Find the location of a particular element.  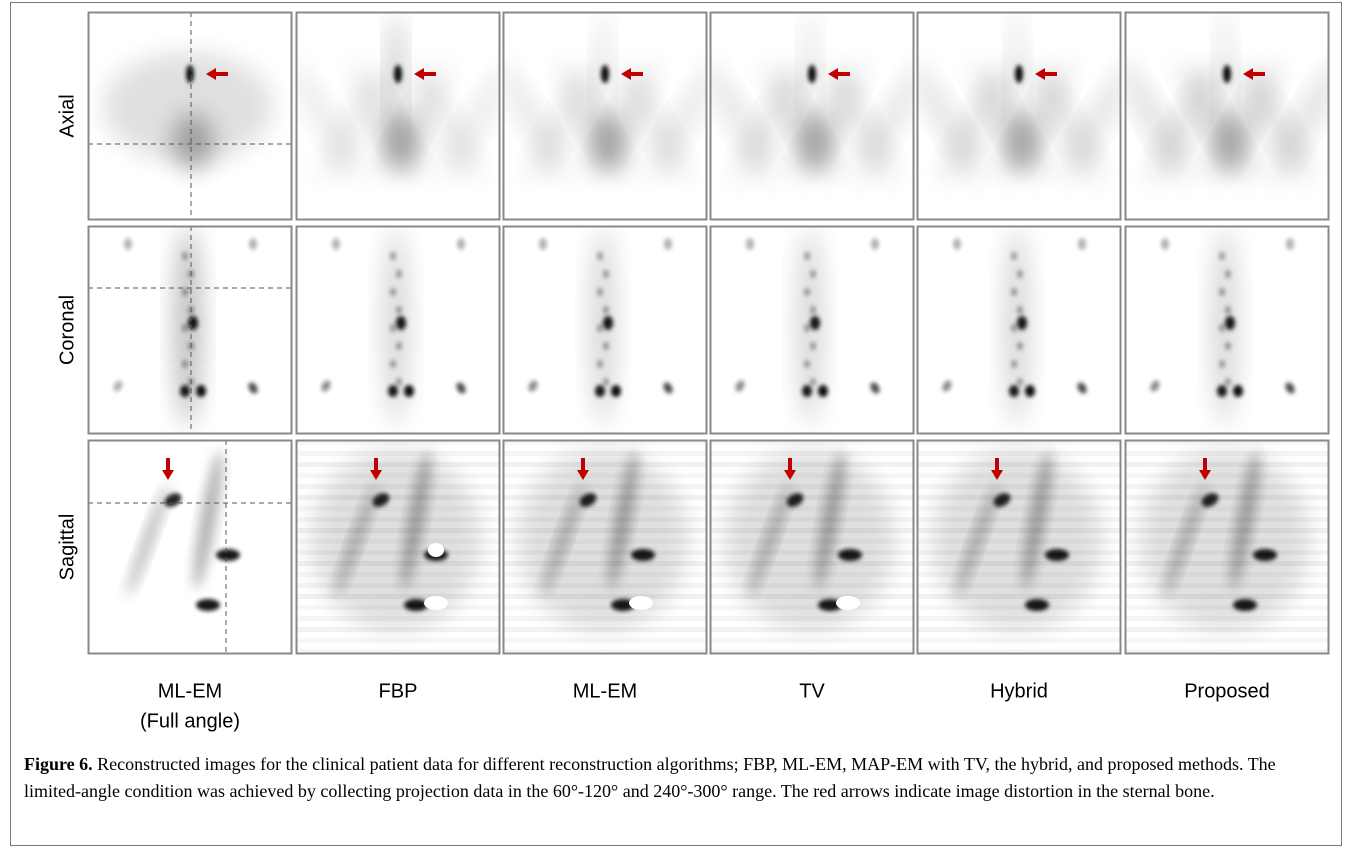

column-label: Proposed is located at coordinates (1227, 691).